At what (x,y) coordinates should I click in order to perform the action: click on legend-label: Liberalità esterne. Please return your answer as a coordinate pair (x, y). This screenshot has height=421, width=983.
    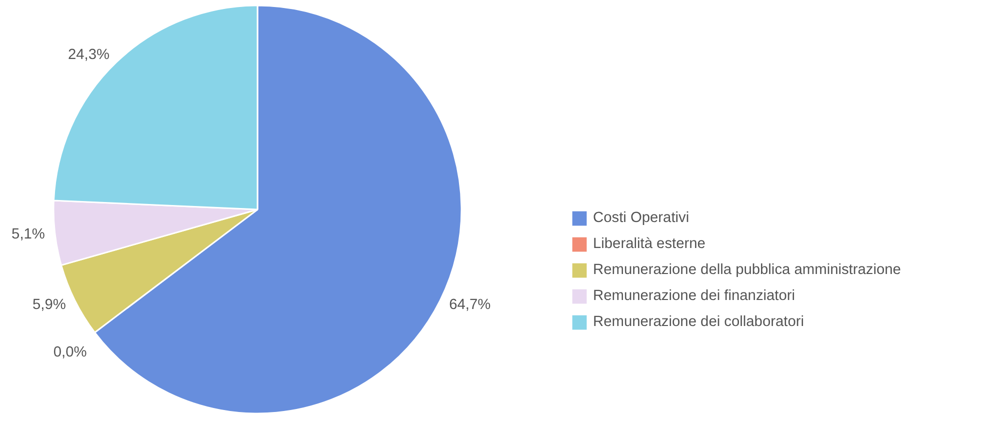
    Looking at the image, I should click on (649, 244).